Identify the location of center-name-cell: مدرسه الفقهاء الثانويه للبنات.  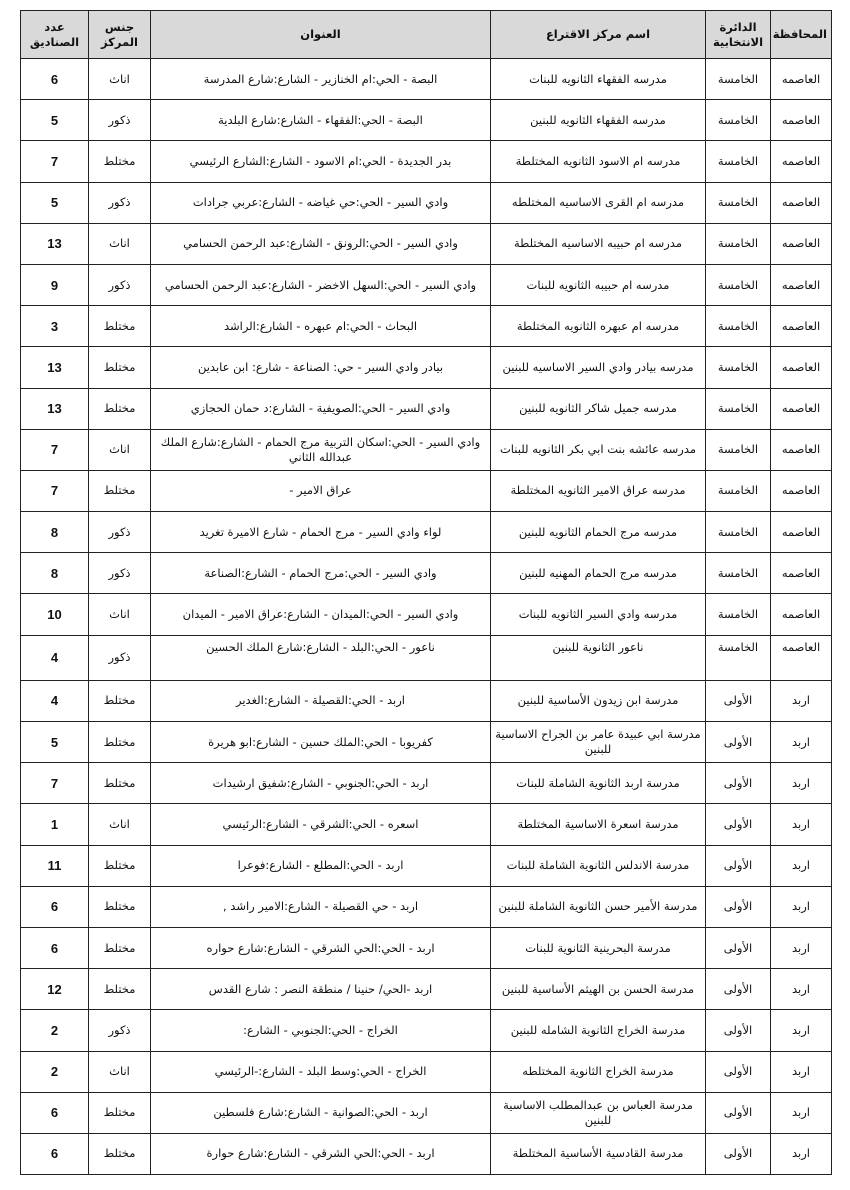
(598, 79).